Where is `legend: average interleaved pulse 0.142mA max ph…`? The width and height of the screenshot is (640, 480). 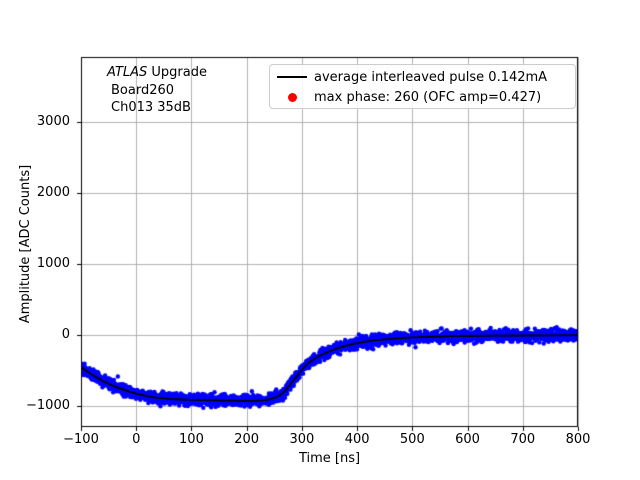
legend: average interleaved pulse 0.142mA max ph… is located at coordinates (422, 86).